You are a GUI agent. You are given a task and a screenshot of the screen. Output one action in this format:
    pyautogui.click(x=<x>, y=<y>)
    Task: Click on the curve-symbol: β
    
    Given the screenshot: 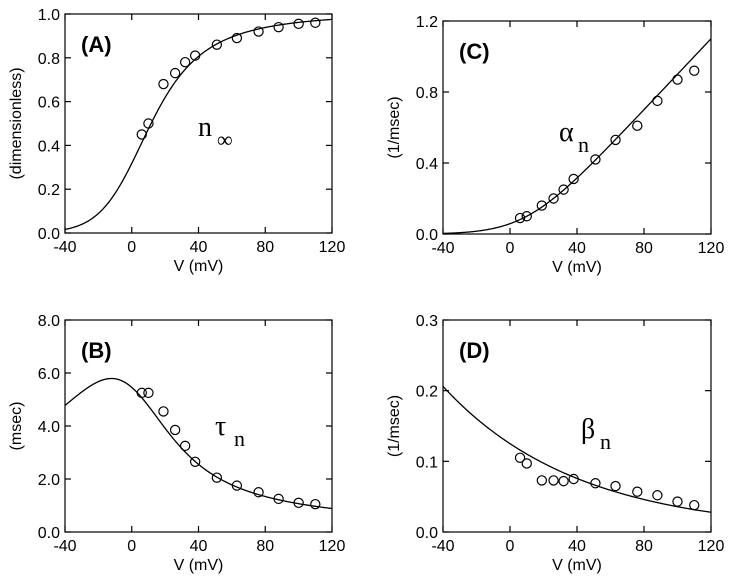 What is the action you would take?
    pyautogui.click(x=588, y=429)
    